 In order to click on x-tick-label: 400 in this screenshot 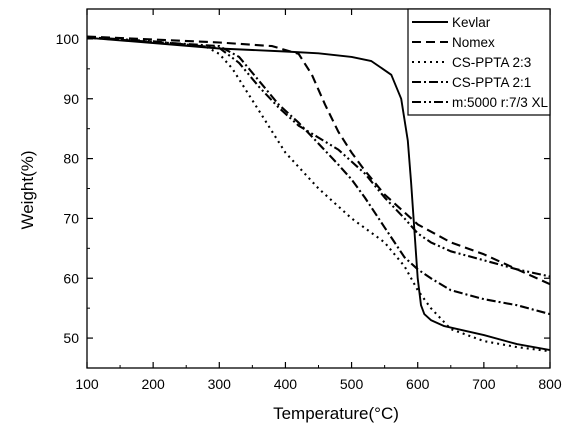, I will do `click(286, 384)`.